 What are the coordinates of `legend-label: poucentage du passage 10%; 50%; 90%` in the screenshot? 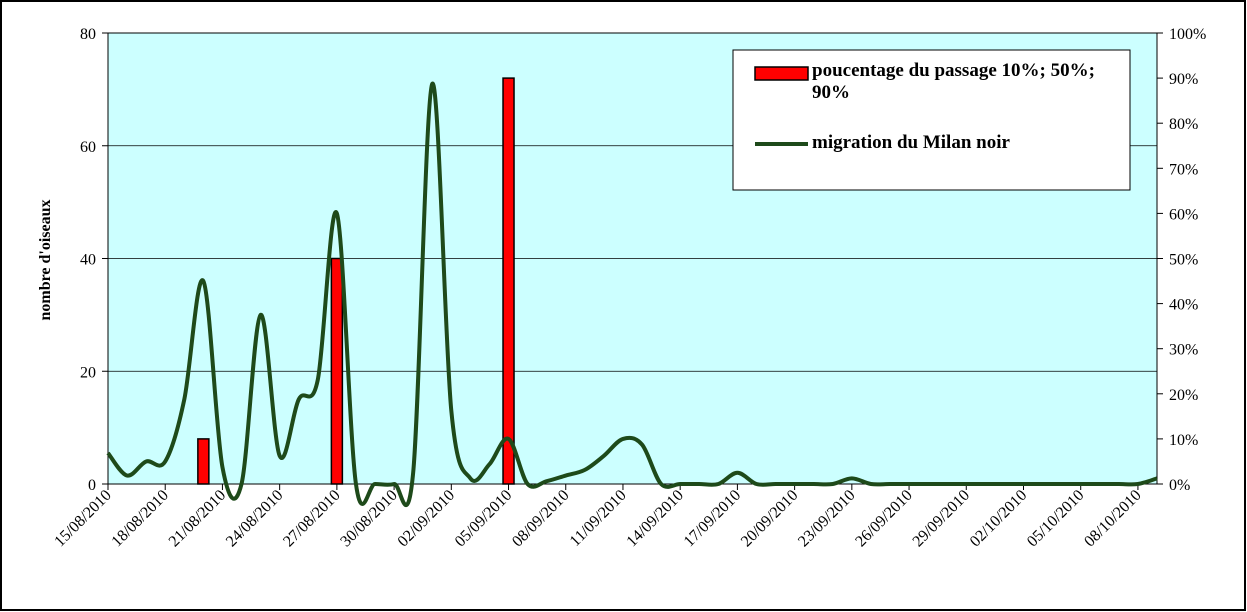 It's located at (953, 81).